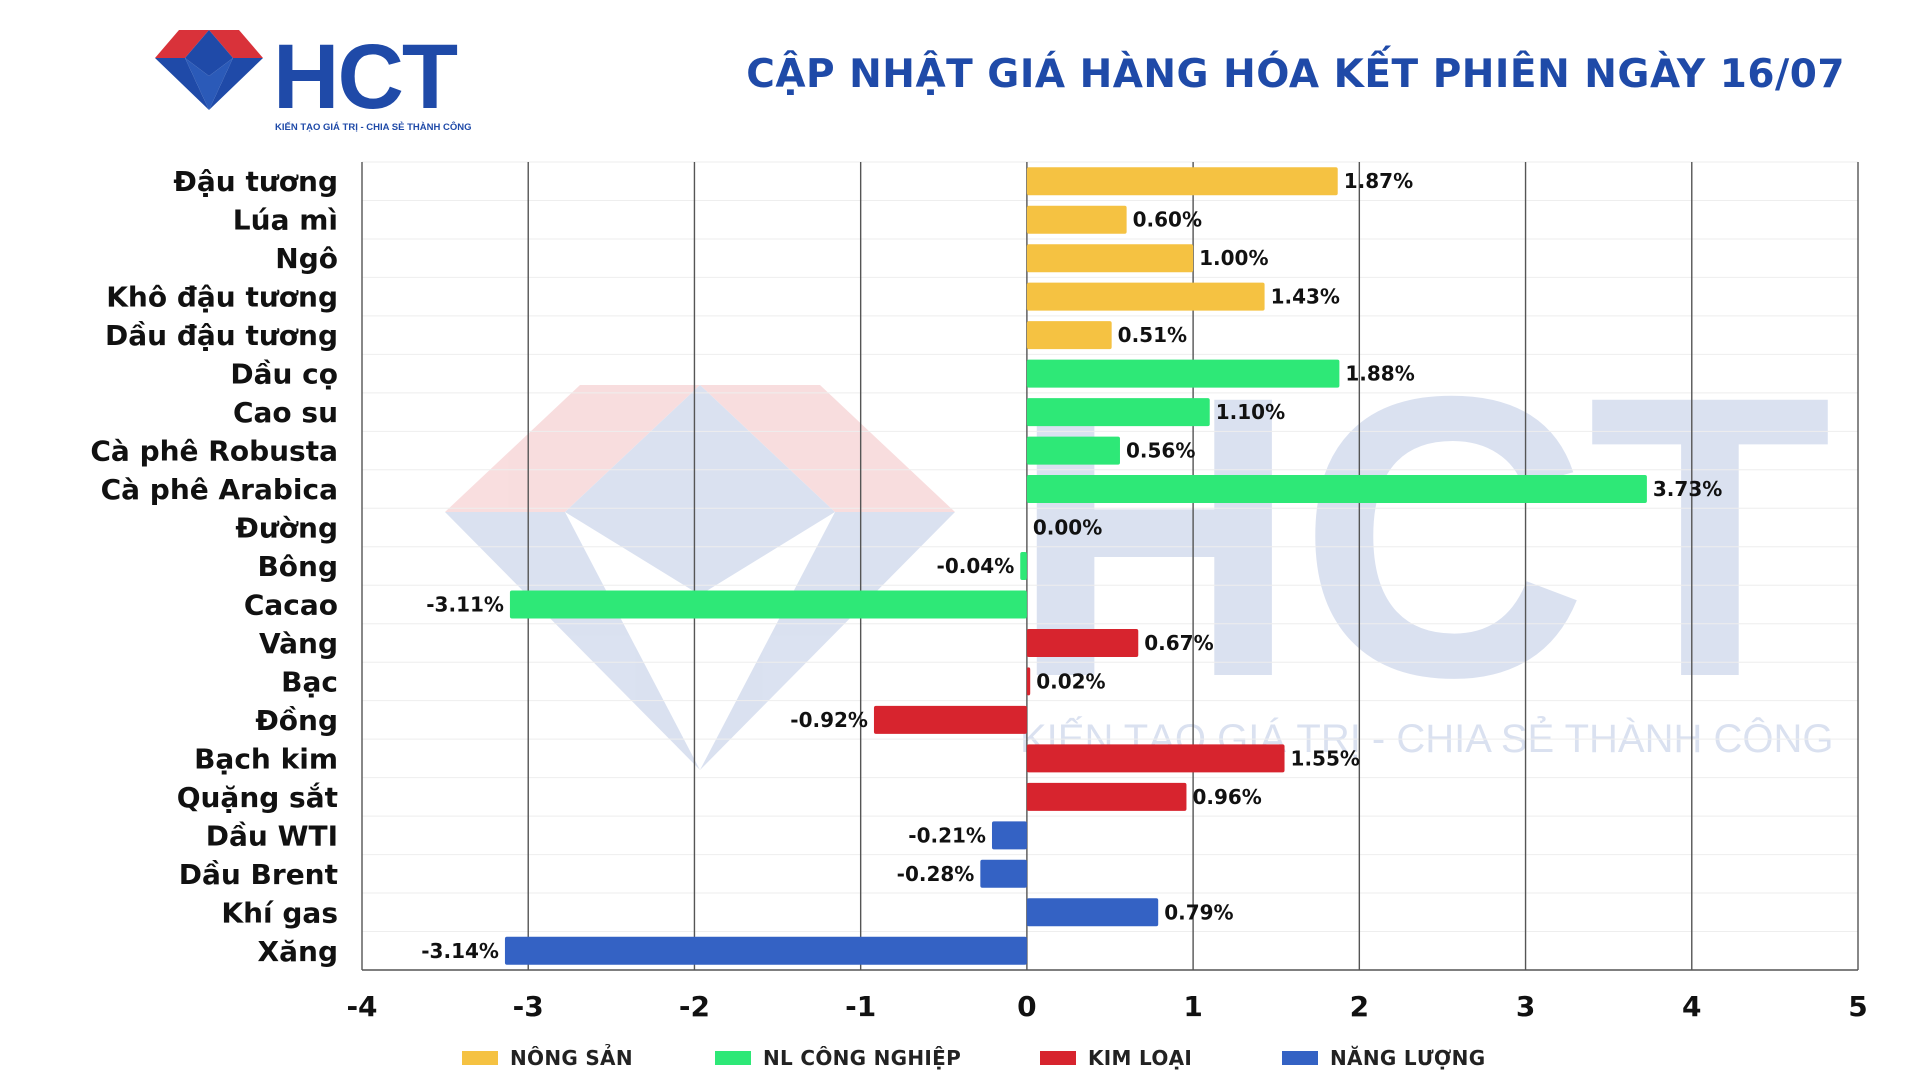 This screenshot has width=1920, height=1080. What do you see at coordinates (221, 335) in the screenshot?
I see `category-label: Dầu đậu tương` at bounding box center [221, 335].